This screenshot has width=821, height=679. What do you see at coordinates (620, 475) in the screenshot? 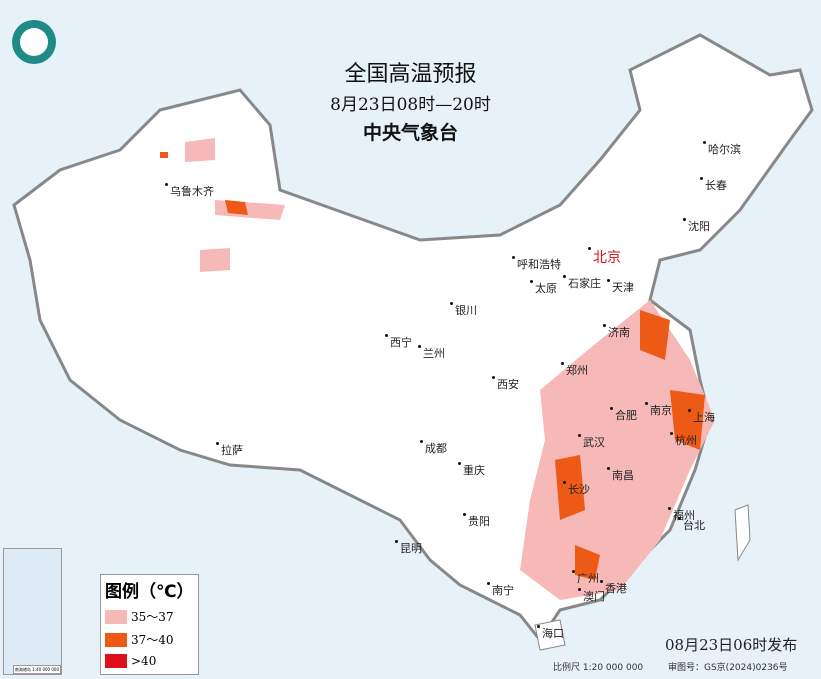
I see `city-label: 南昌` at bounding box center [620, 475].